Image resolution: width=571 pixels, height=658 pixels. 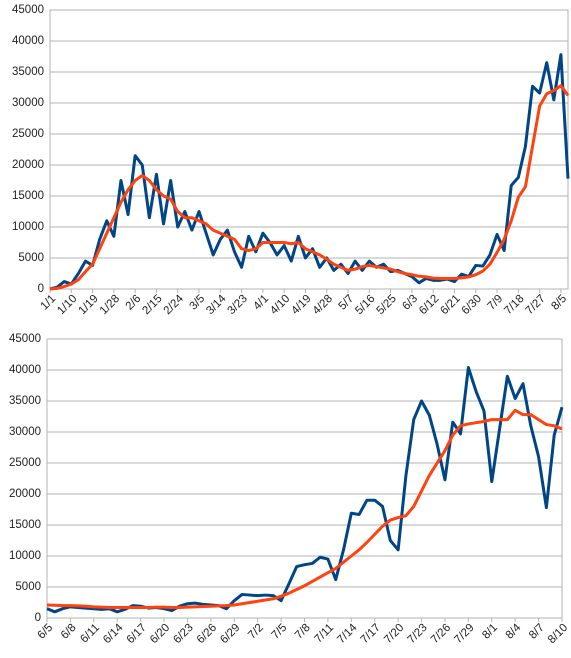 I want to click on x-tick-label: 6/30, so click(x=472, y=305).